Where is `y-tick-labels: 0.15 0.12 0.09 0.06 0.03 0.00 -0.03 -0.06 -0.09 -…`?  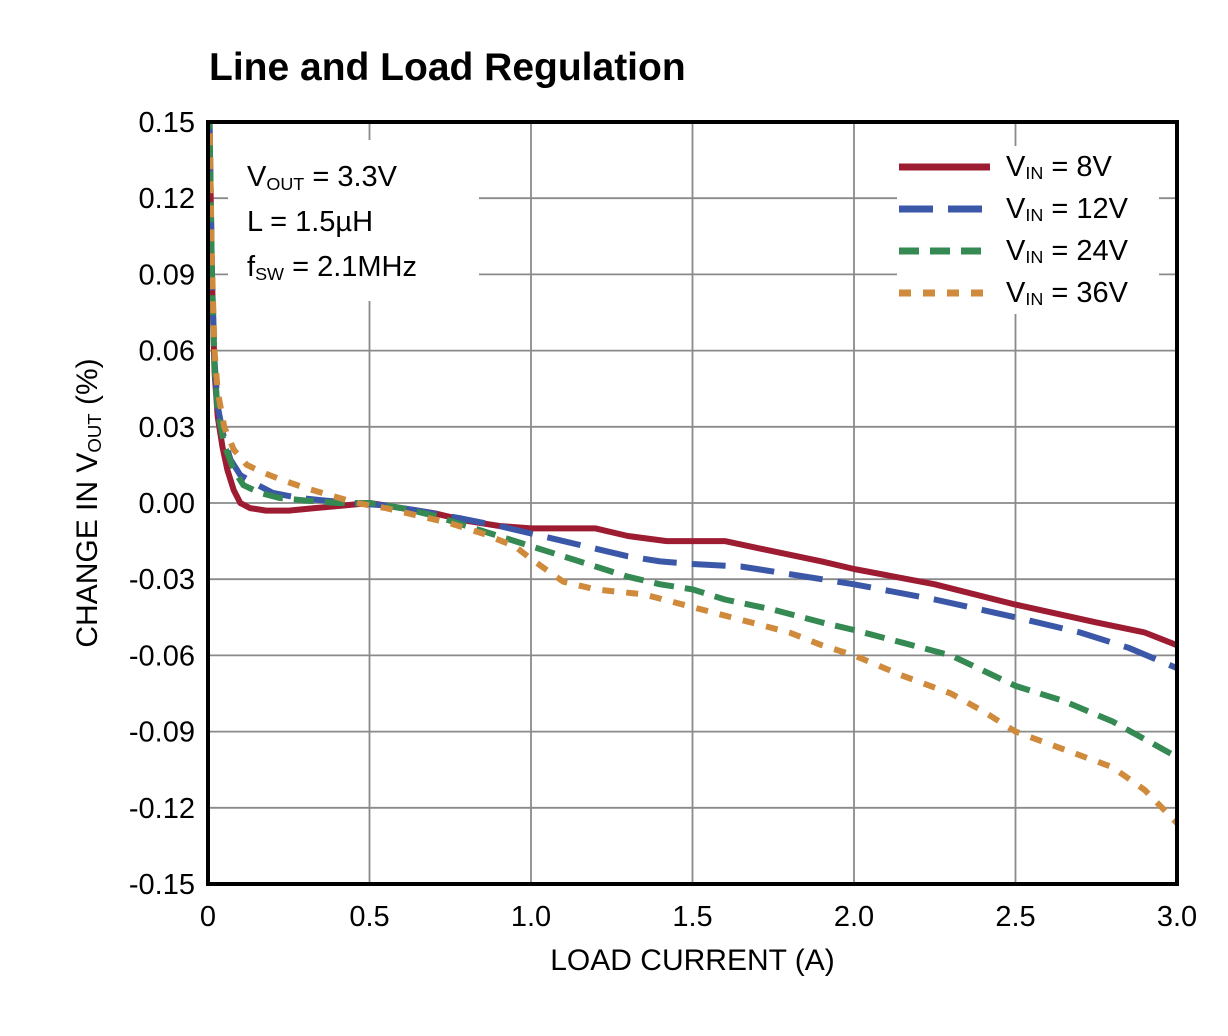 y-tick-labels: 0.15 0.12 0.09 0.06 0.03 0.00 -0.03 -0.06 -0.09 -… is located at coordinates (162, 504).